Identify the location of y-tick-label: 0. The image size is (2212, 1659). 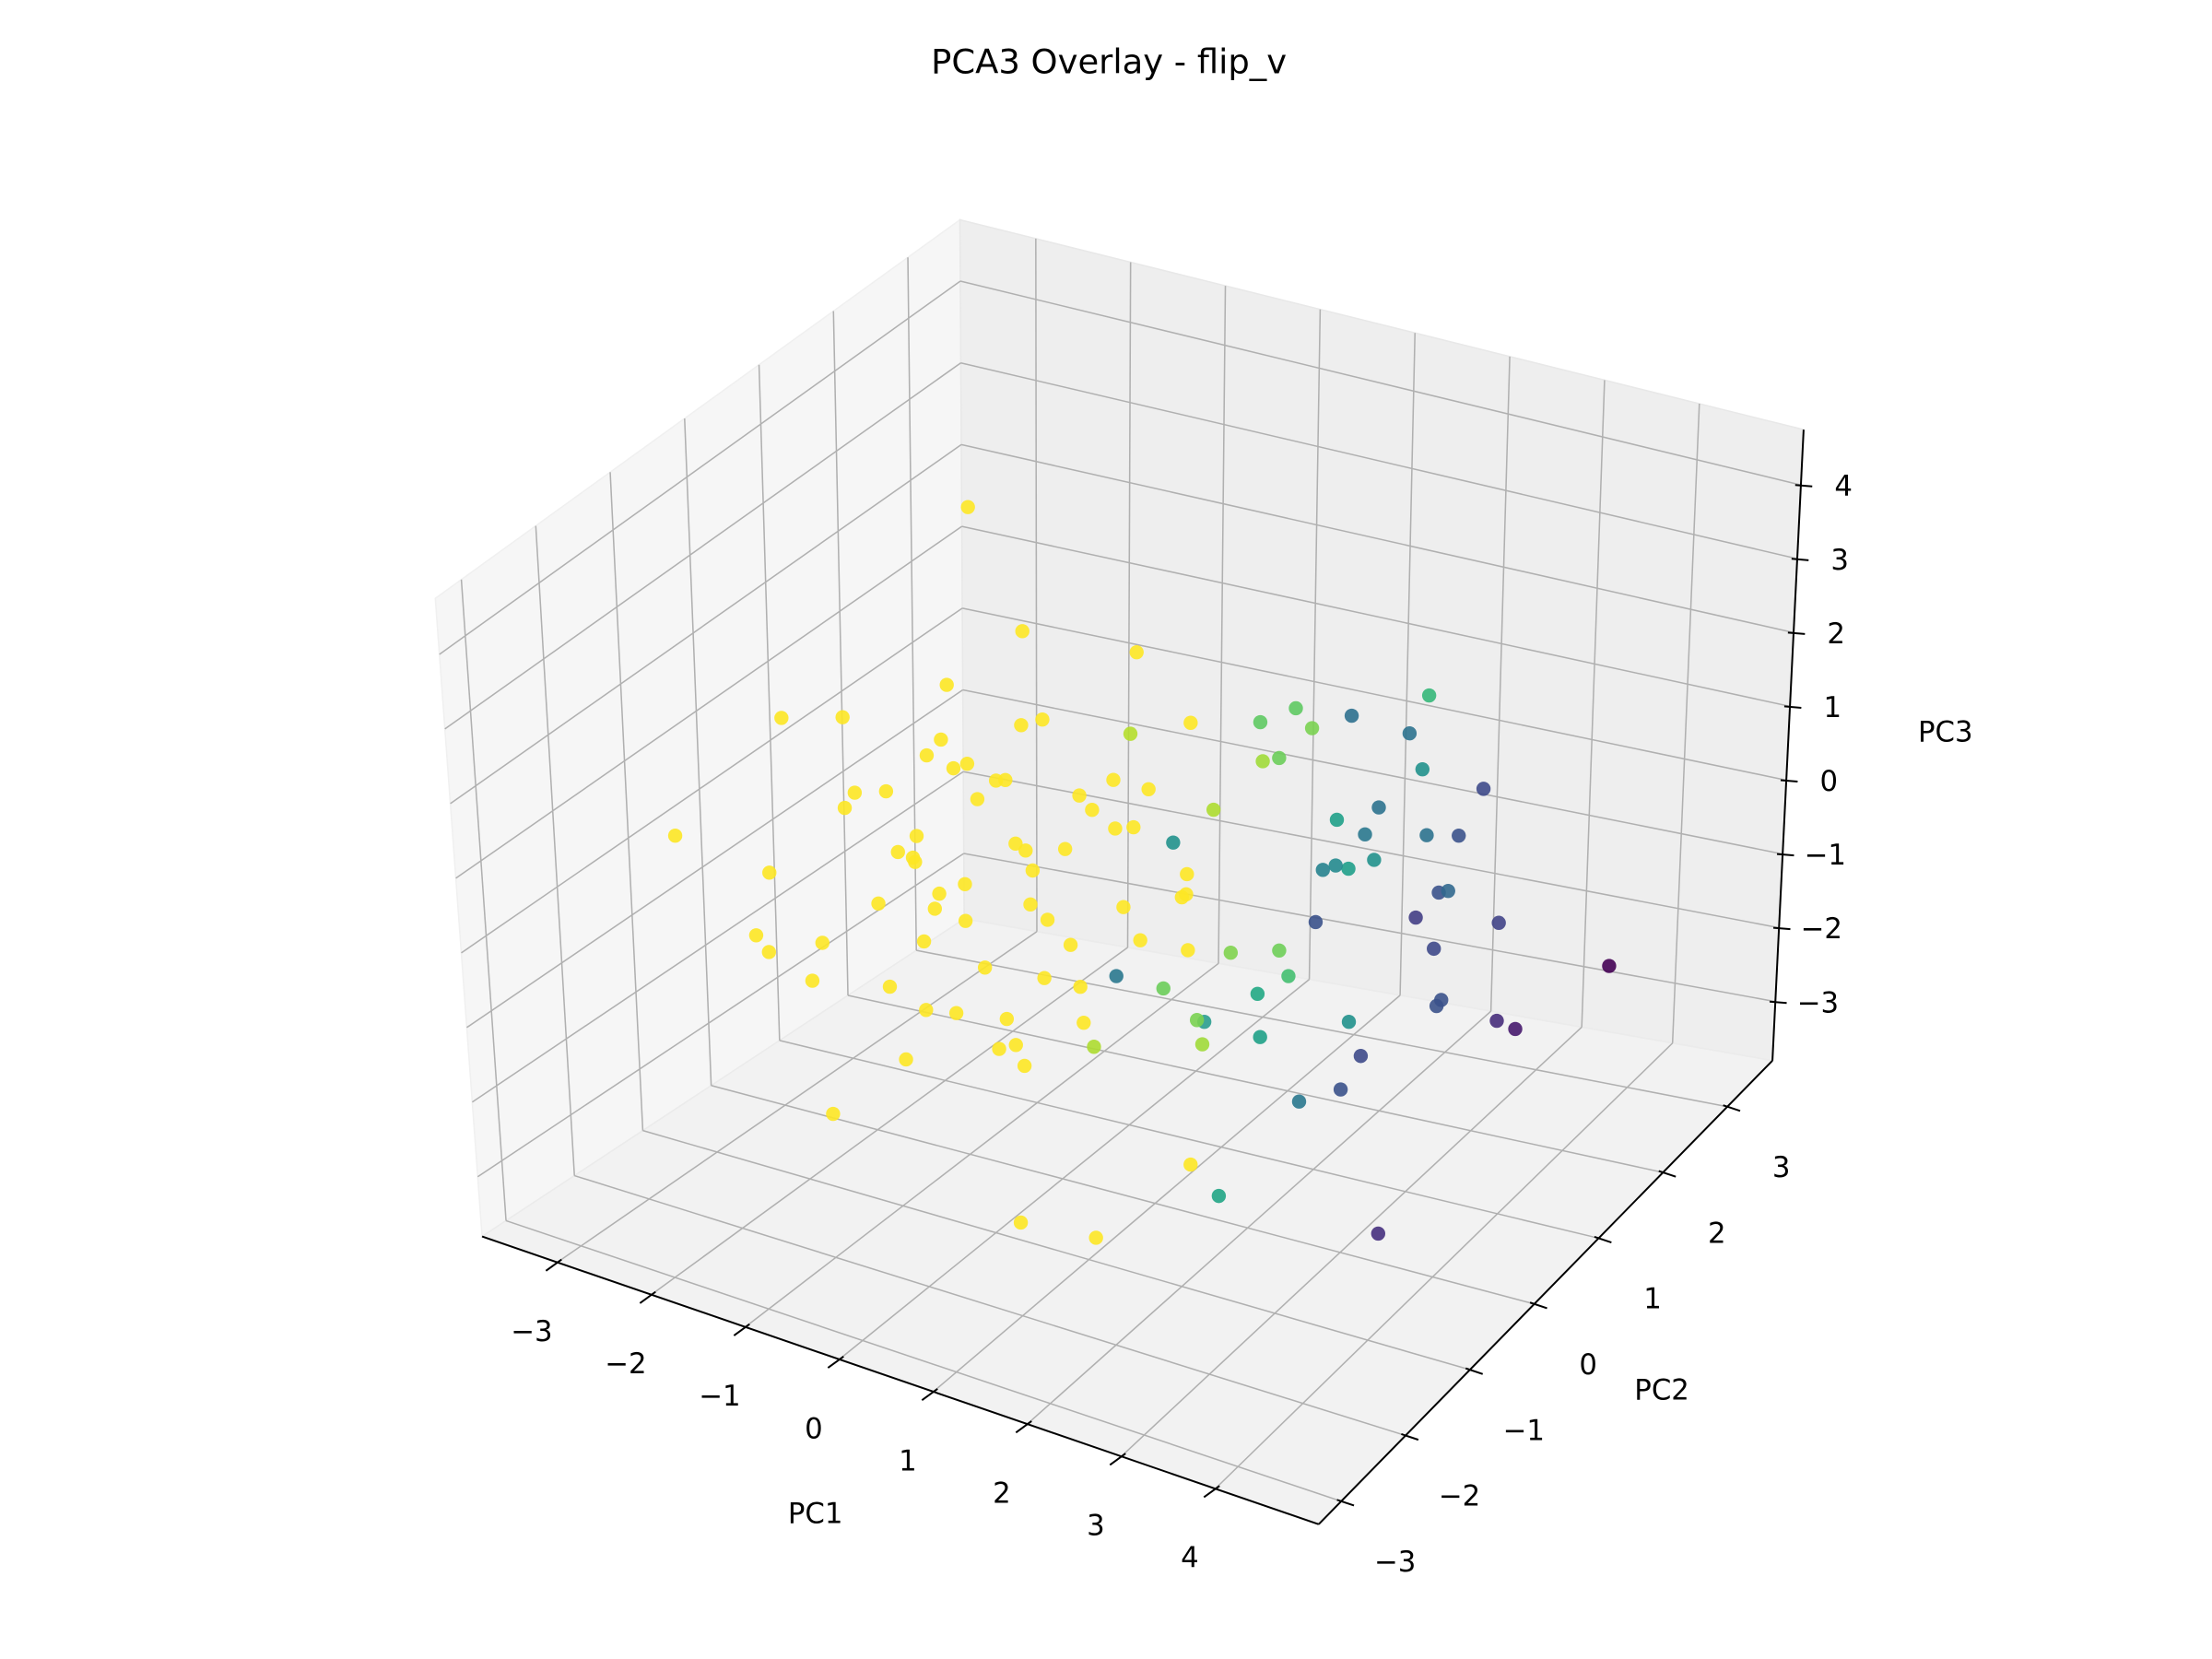
(1588, 1365).